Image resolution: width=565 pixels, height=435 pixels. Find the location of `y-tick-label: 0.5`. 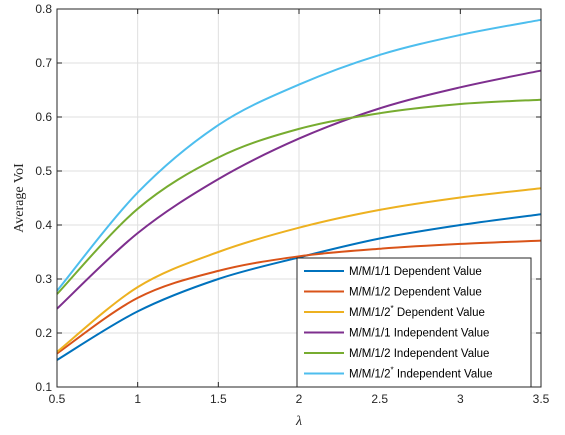

y-tick-label: 0.5 is located at coordinates (43, 171).